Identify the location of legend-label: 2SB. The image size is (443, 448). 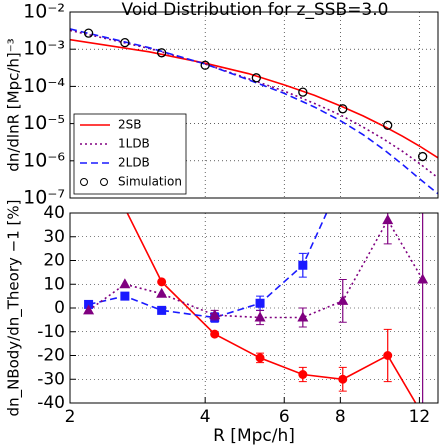
(129, 125).